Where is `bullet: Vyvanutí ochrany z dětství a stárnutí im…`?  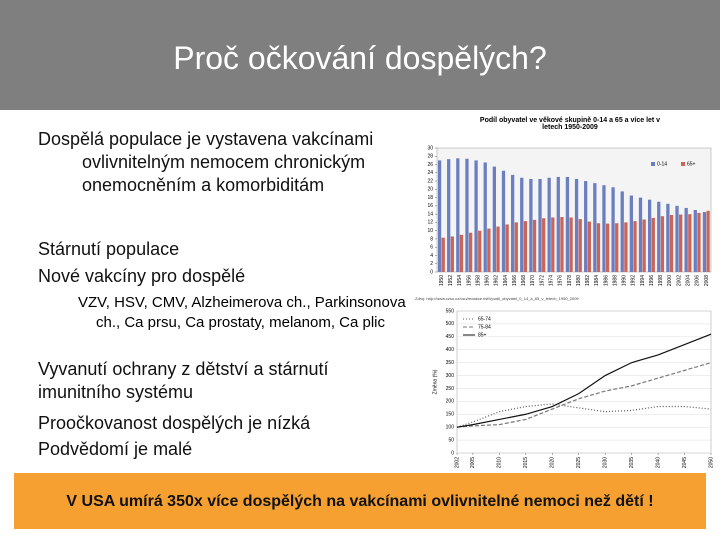
bullet: Vyvanutí ochrany z dětství a stárnutí im… is located at coordinates (183, 380).